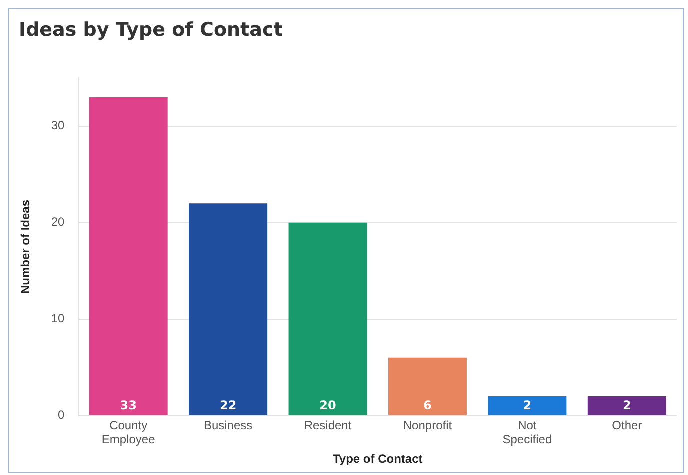 This screenshot has height=475, width=688. I want to click on y-tick-label: 0, so click(62, 415).